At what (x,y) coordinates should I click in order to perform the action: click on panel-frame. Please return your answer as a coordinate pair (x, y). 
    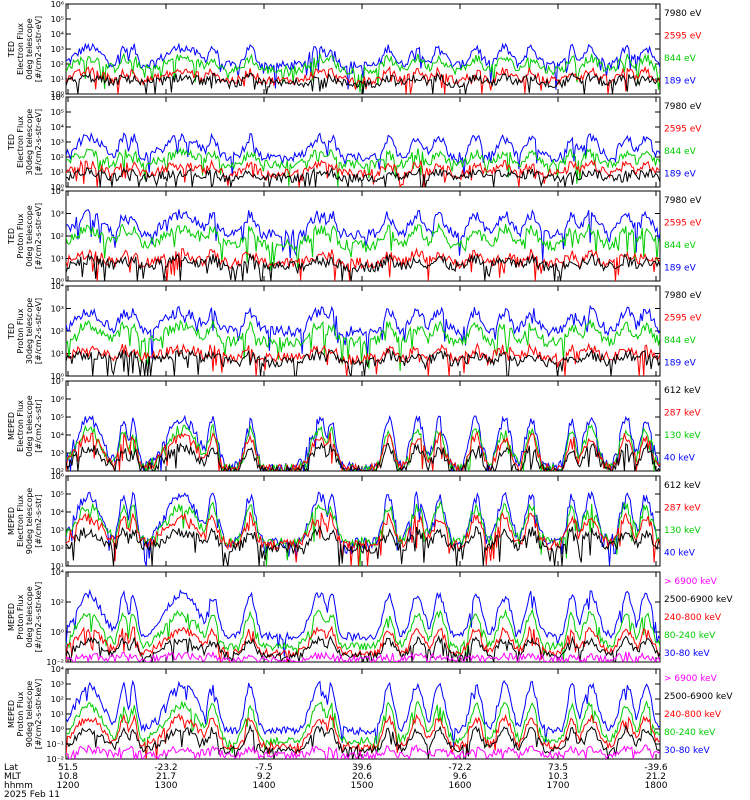
    Looking at the image, I should click on (363, 49).